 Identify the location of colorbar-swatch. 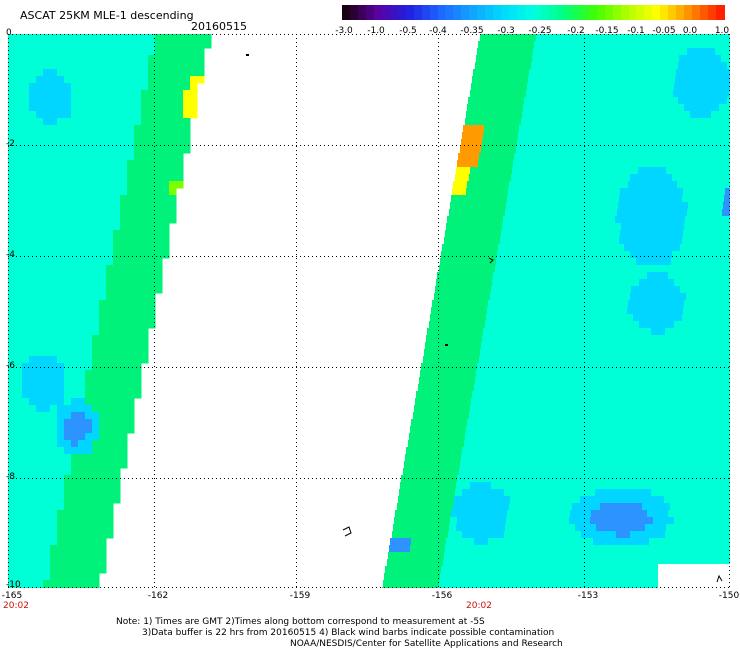
(656, 12).